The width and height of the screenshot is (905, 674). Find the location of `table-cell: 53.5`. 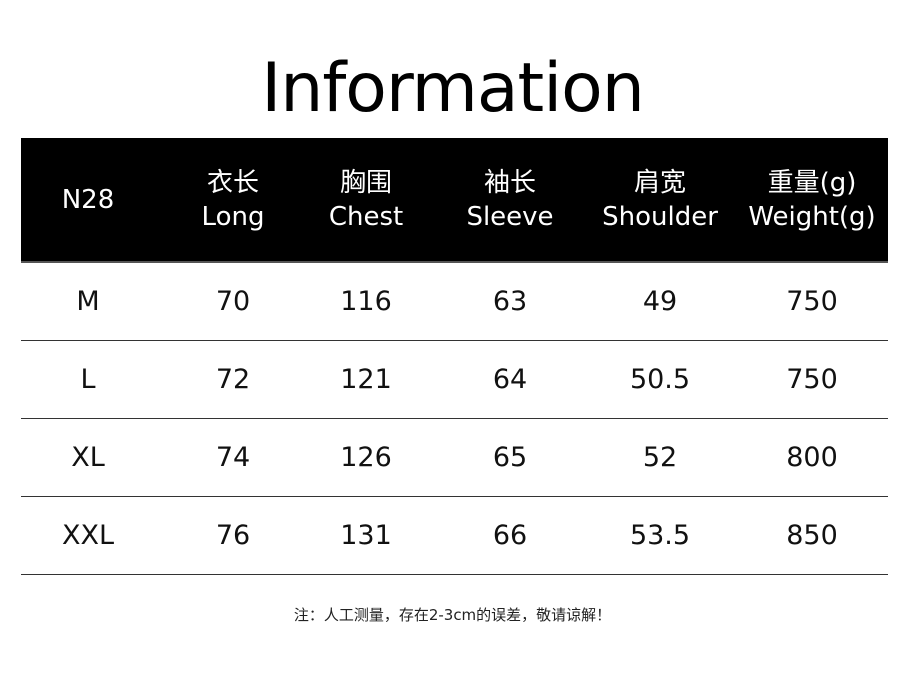

table-cell: 53.5 is located at coordinates (660, 535).